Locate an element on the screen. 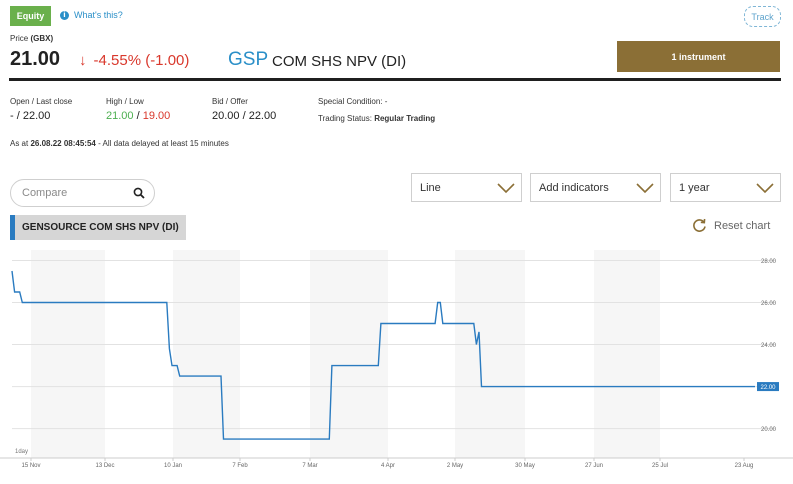 Image resolution: width=793 pixels, height=484 pixels. special-condition-label: Special Condition: is located at coordinates (350, 101).